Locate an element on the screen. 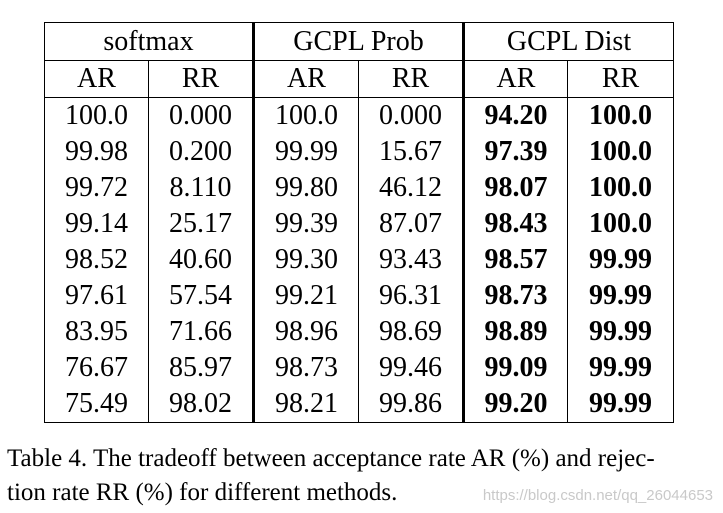  table-row: 99.98 0.200 99.99 15.67 97.39 100.0 is located at coordinates (359, 152).